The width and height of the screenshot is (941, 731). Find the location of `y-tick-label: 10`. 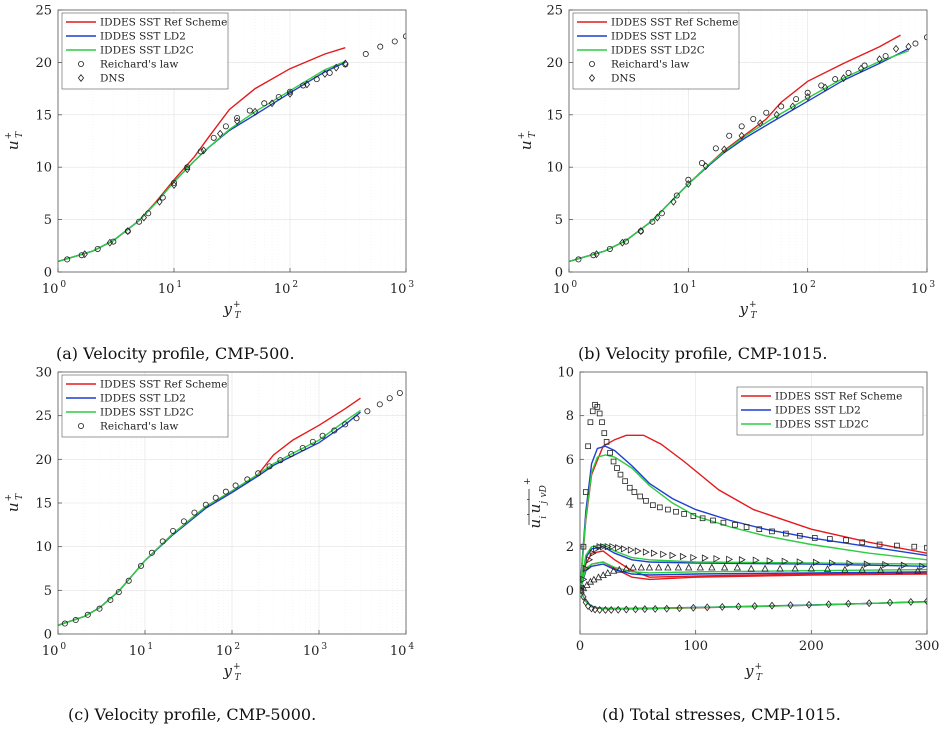

y-tick-label: 10 is located at coordinates (565, 373).